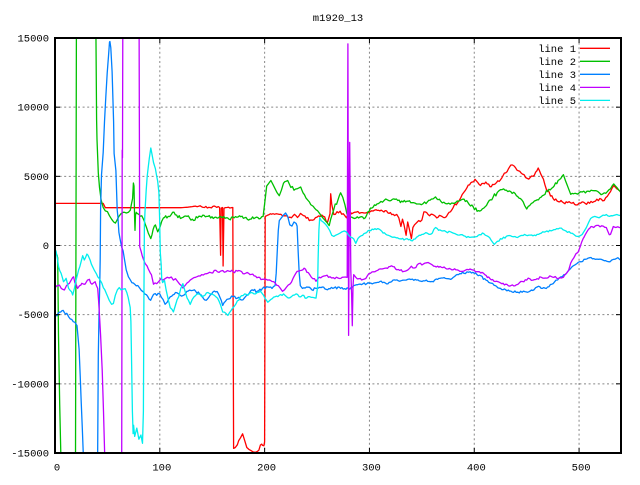 This screenshot has width=640, height=485. Describe the element at coordinates (557, 63) in the screenshot. I see `svg-text: line 2` at that location.